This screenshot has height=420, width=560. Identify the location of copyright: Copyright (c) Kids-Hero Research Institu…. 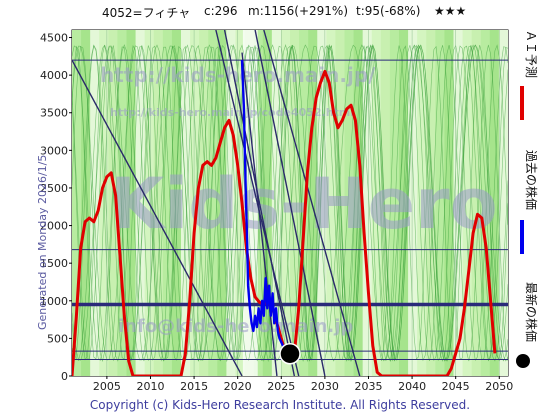
(280, 405).